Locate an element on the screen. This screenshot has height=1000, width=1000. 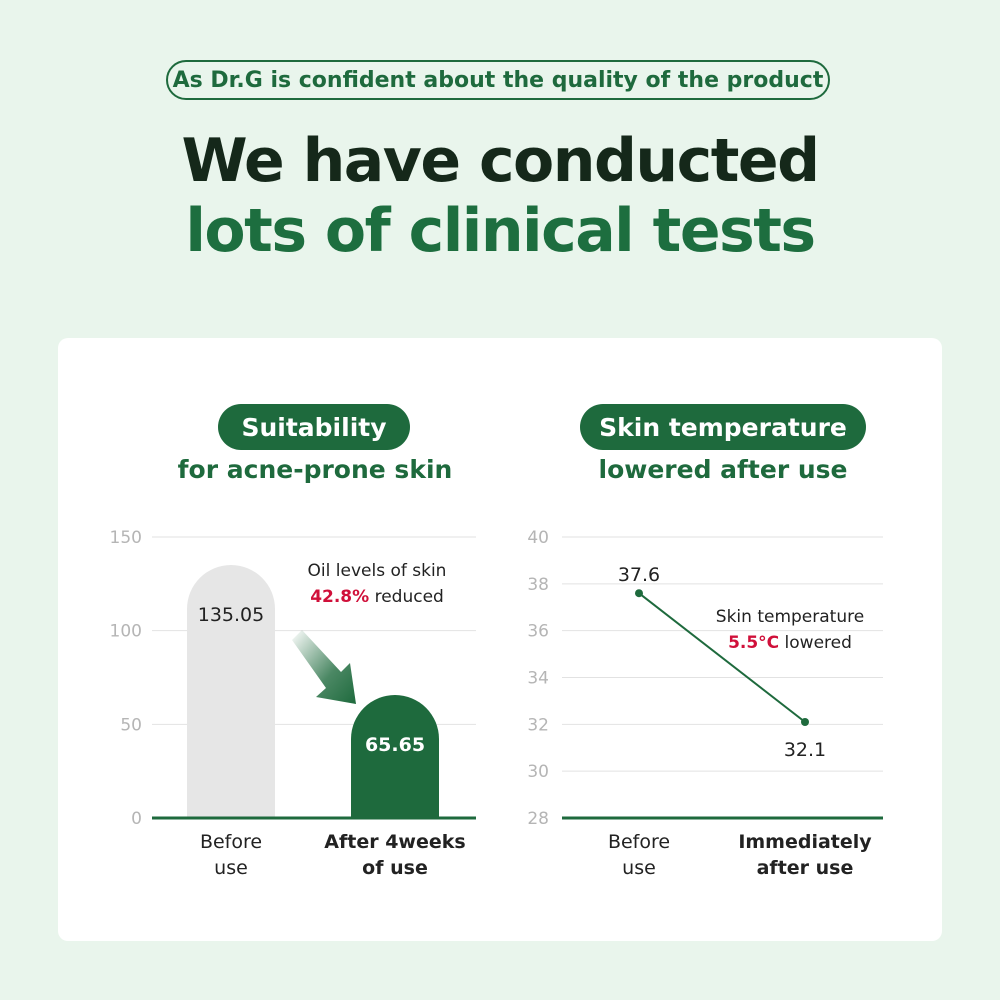
y-tick-label: 40 is located at coordinates (538, 538).